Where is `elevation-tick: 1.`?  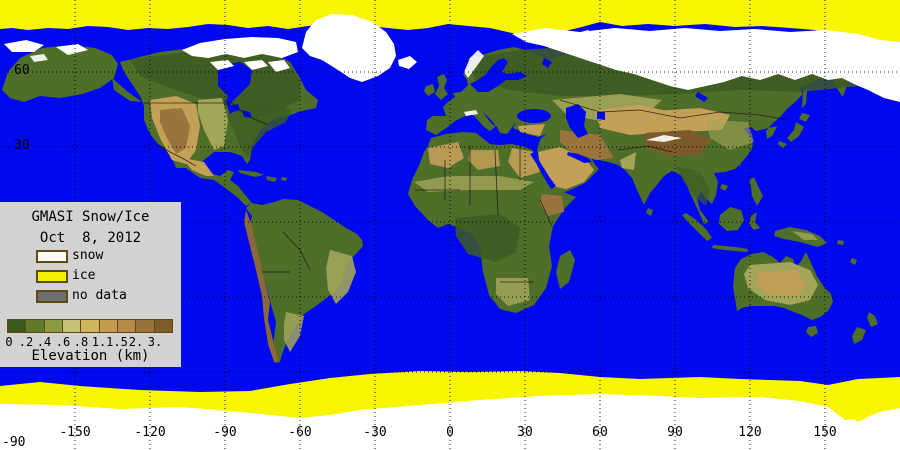 elevation-tick: 1. is located at coordinates (99, 342).